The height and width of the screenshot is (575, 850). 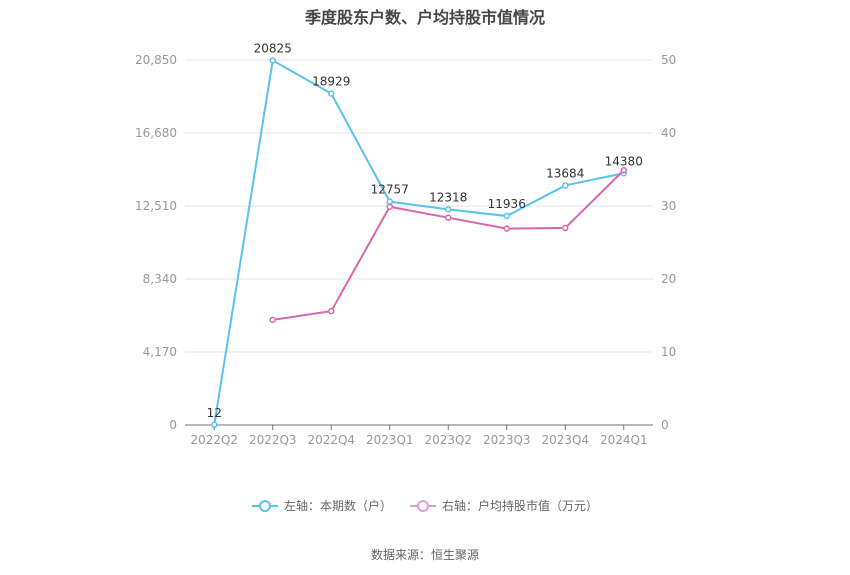 What do you see at coordinates (331, 440) in the screenshot?
I see `x-axis-label: 2022Q4` at bounding box center [331, 440].